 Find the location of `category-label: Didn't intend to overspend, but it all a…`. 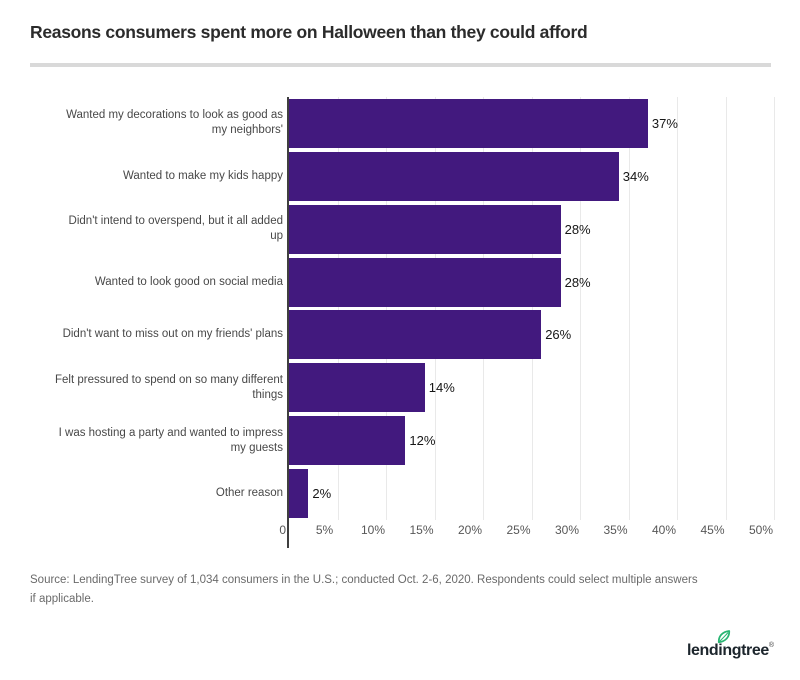

category-label: Didn't intend to overspend, but it all a… is located at coordinates (175, 229).